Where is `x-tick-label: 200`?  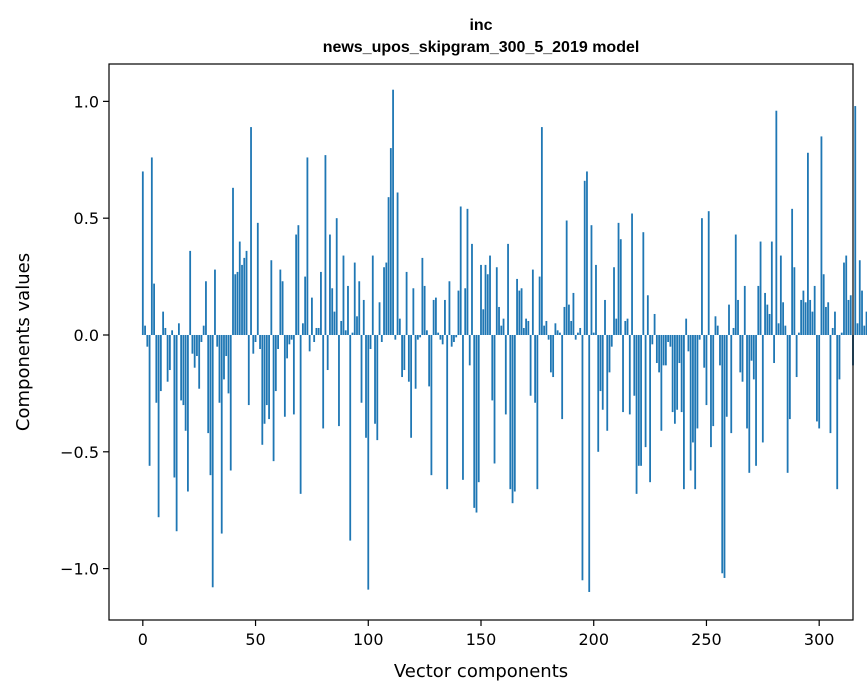
x-tick-label: 200 is located at coordinates (593, 639).